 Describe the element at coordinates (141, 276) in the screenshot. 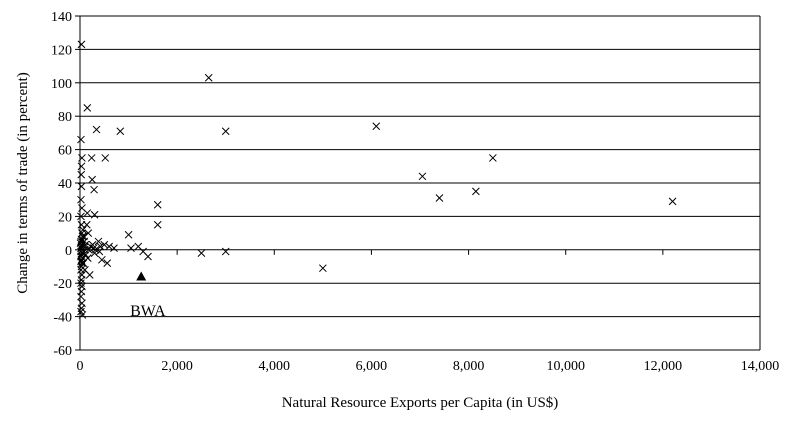

I see `data-point-triangle` at that location.